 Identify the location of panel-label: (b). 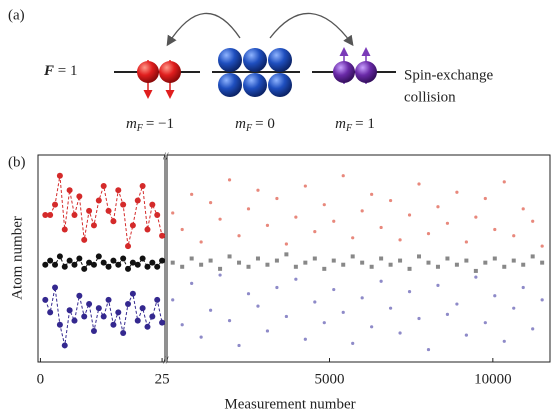
(17, 162).